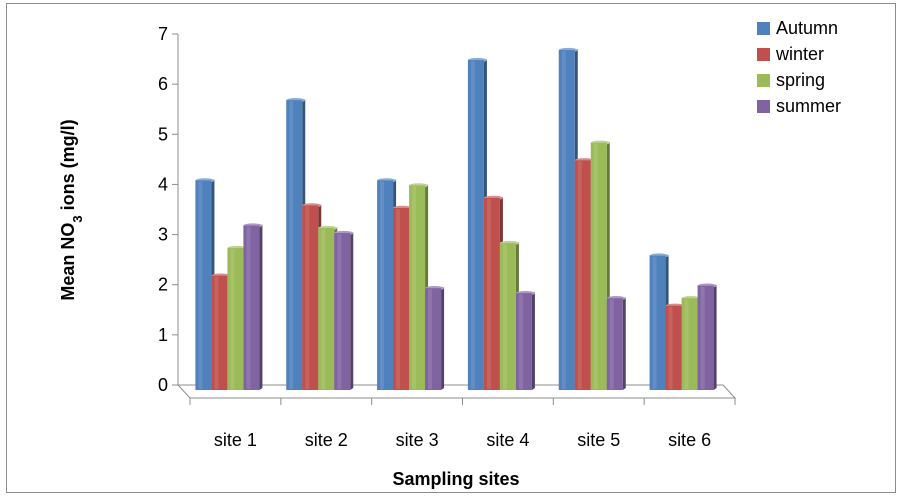  What do you see at coordinates (163, 34) in the screenshot?
I see `y-tick-label: 7` at bounding box center [163, 34].